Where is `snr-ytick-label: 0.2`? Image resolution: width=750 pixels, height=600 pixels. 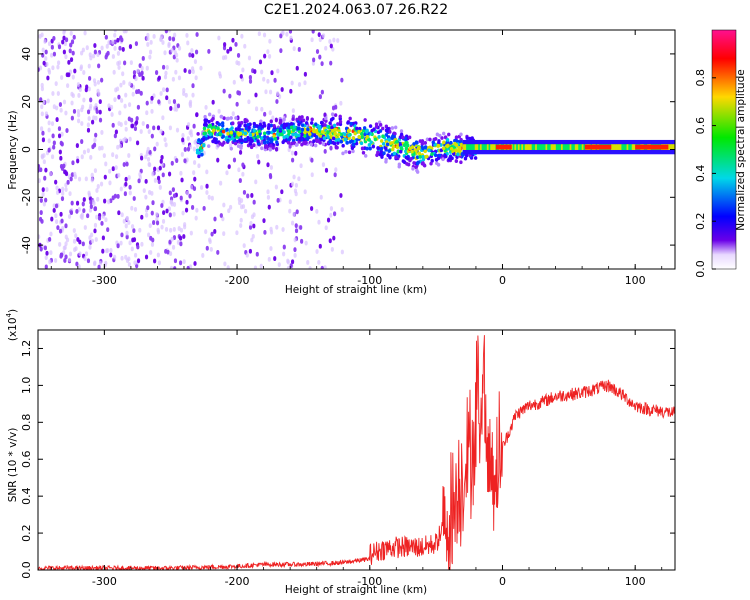 snr-ytick-label: 0.2 is located at coordinates (26, 533).